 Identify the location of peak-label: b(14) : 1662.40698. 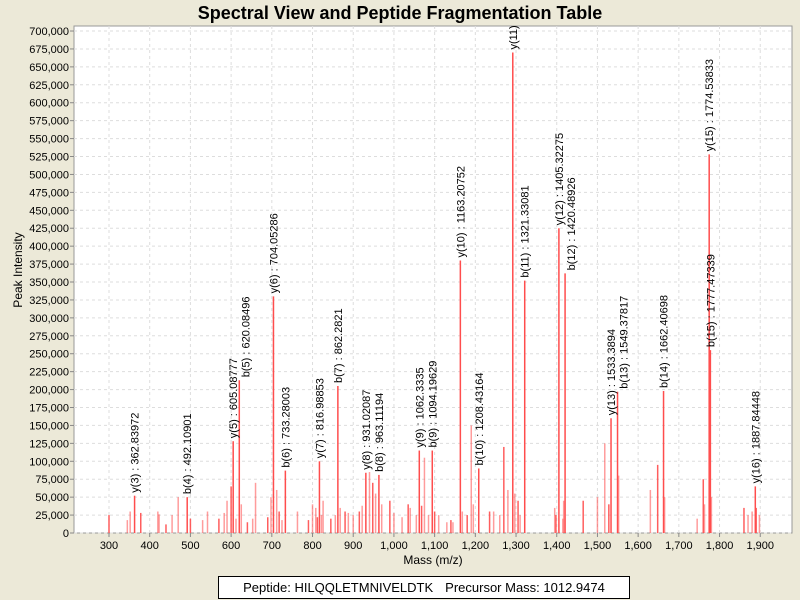
(665, 341).